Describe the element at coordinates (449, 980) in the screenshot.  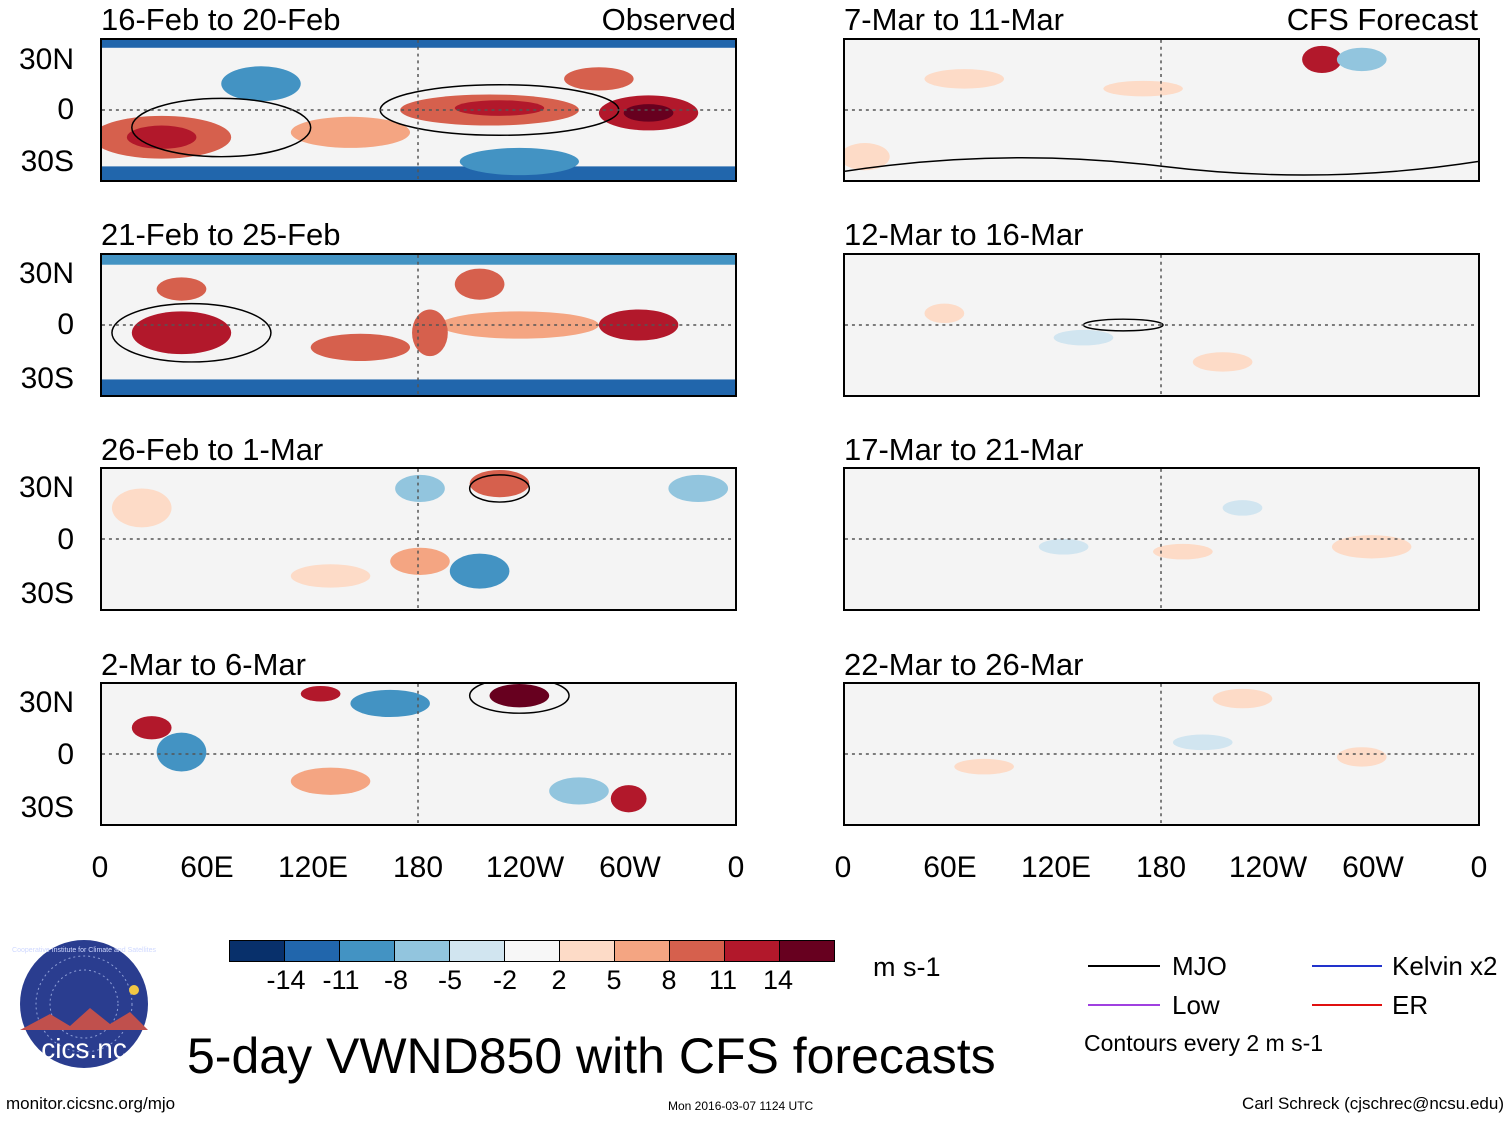
I see `colorbar-label: -5` at that location.